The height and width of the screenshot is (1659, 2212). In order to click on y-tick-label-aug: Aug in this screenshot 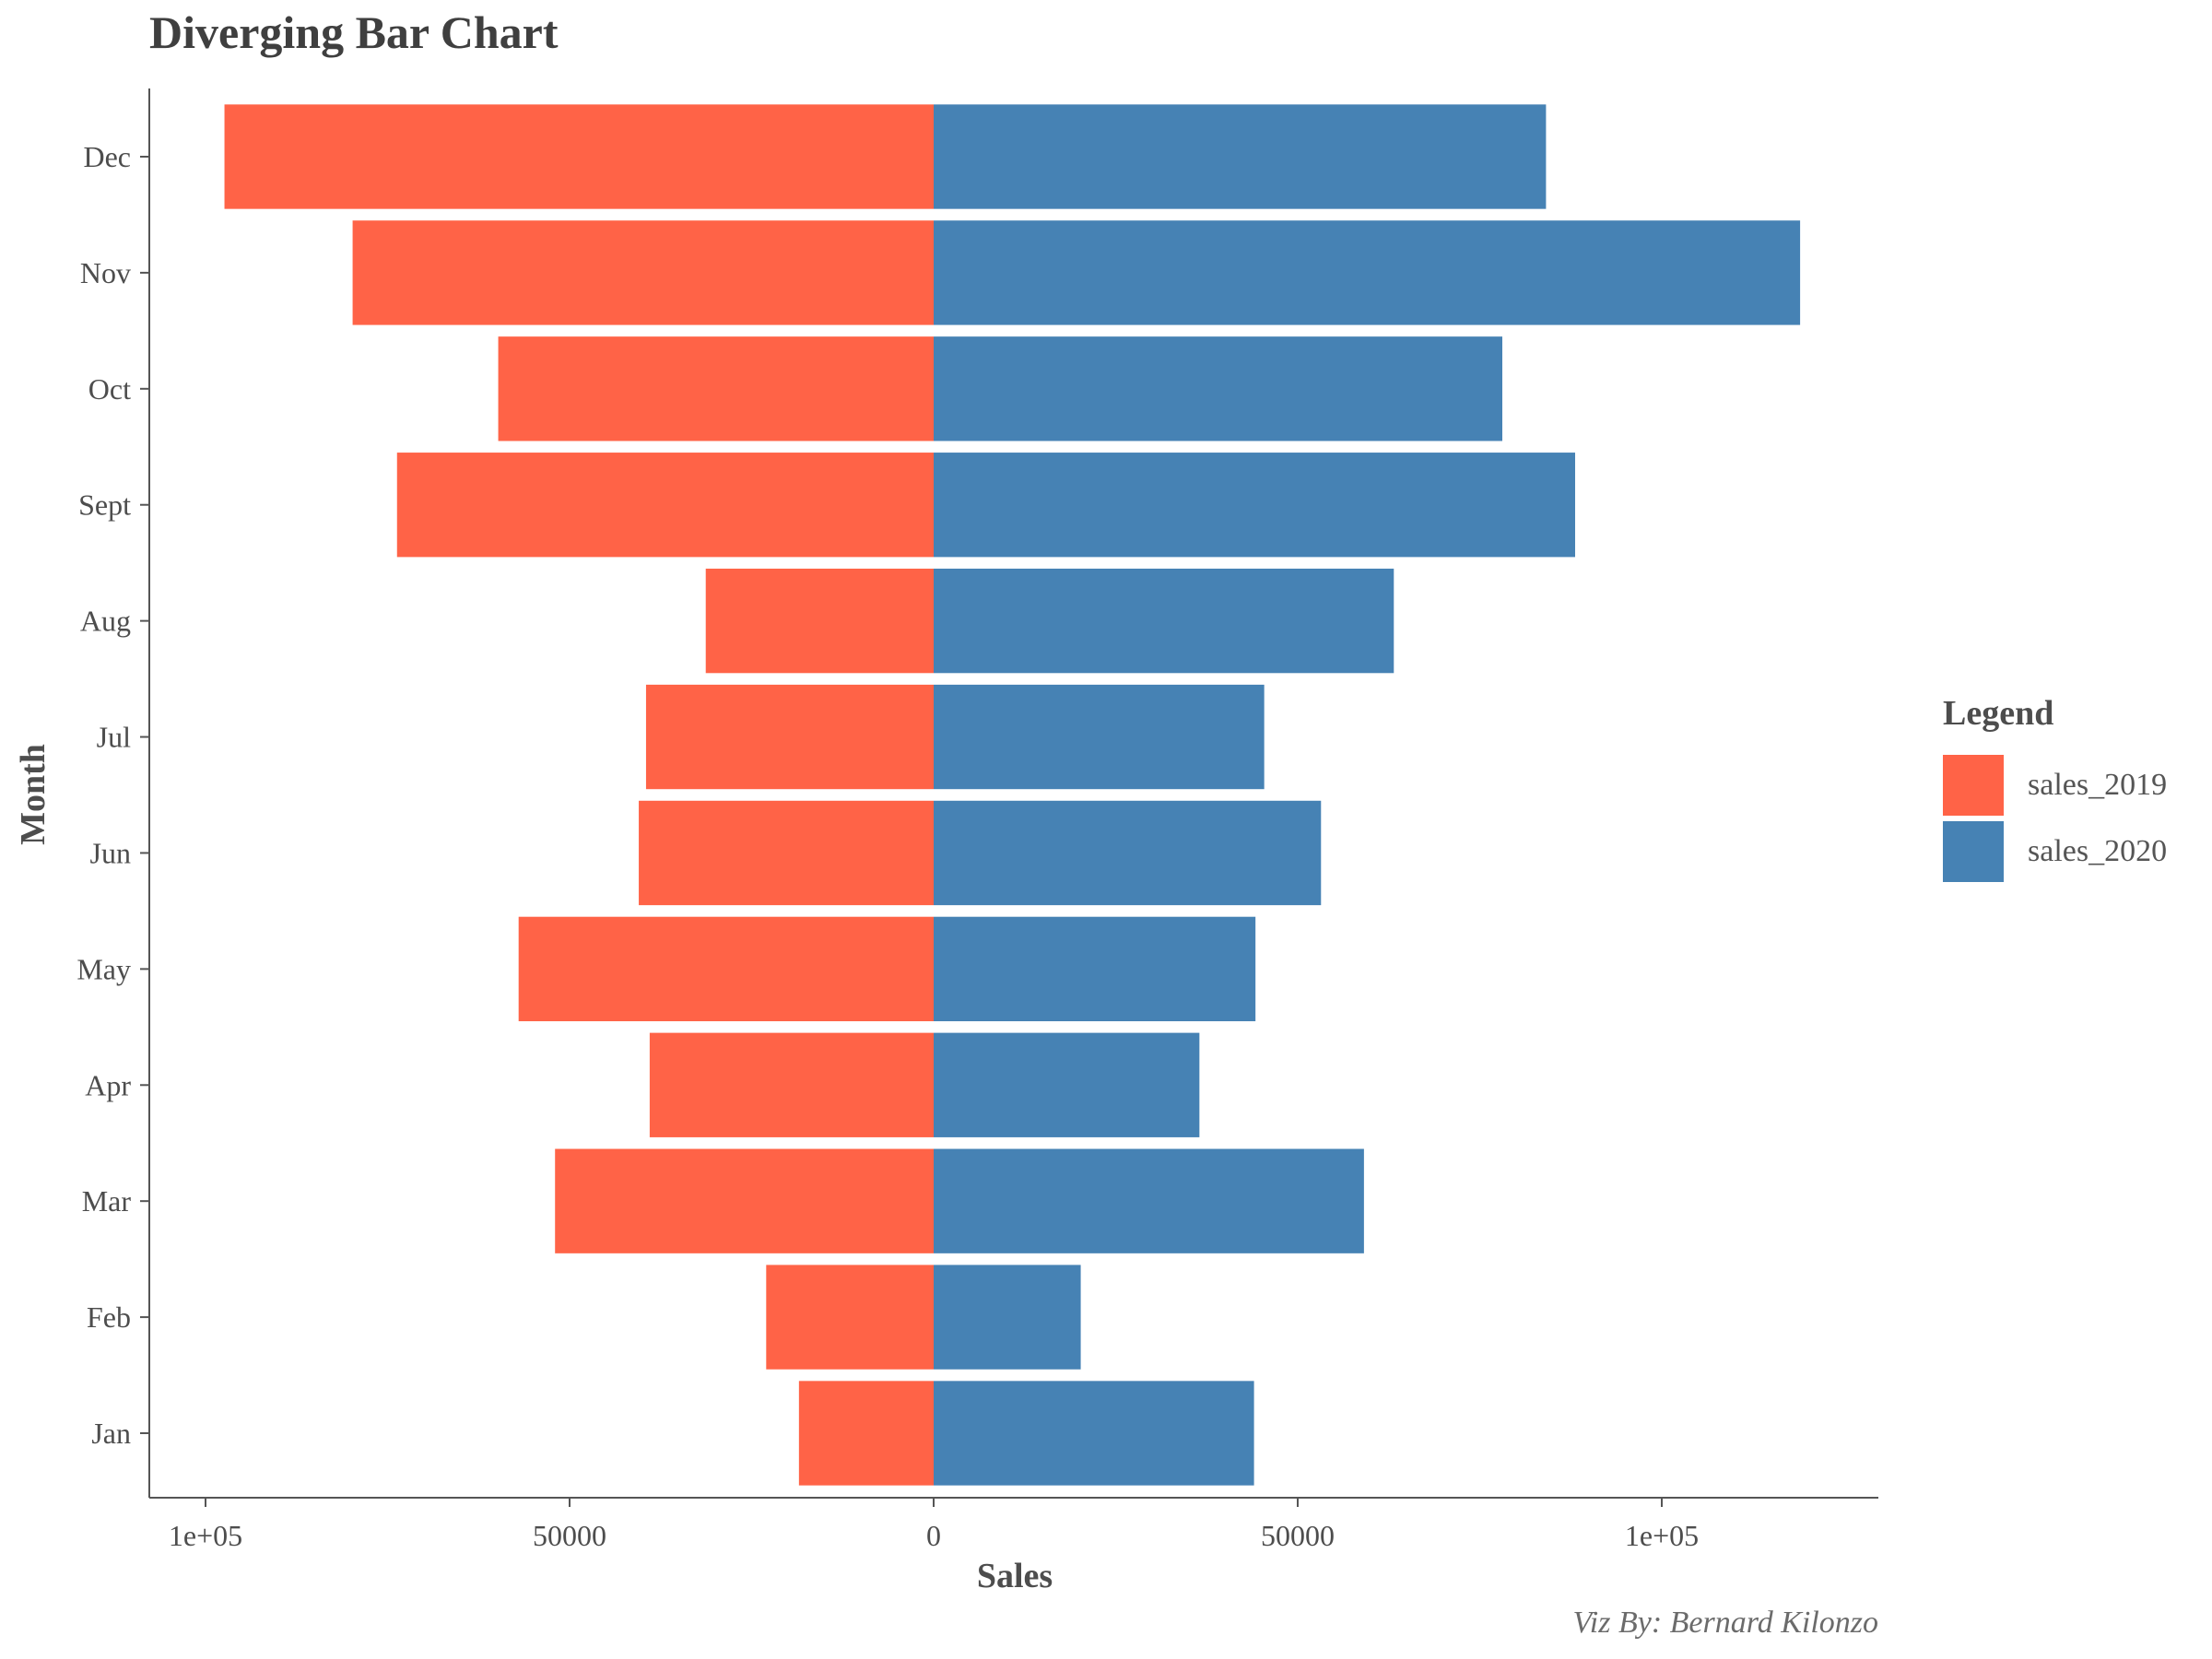, I will do `click(105, 621)`.